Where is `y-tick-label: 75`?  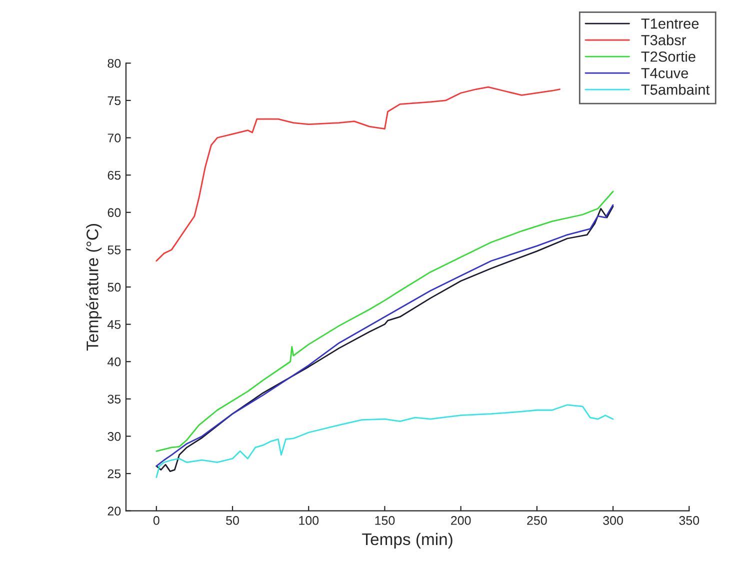 y-tick-label: 75 is located at coordinates (114, 101).